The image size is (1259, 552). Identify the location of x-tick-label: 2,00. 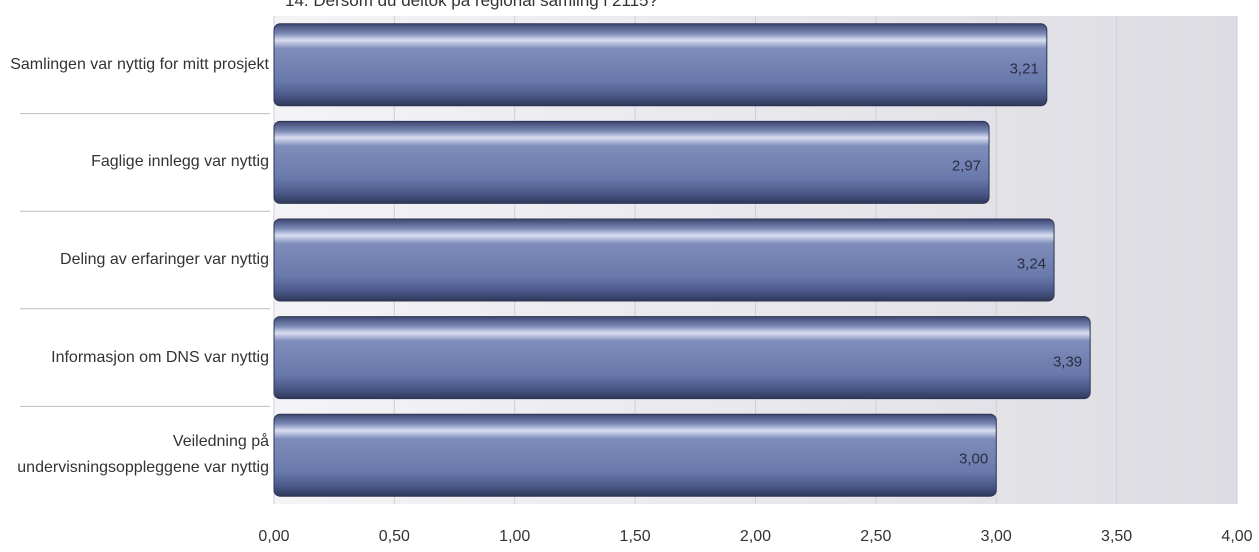
(755, 536).